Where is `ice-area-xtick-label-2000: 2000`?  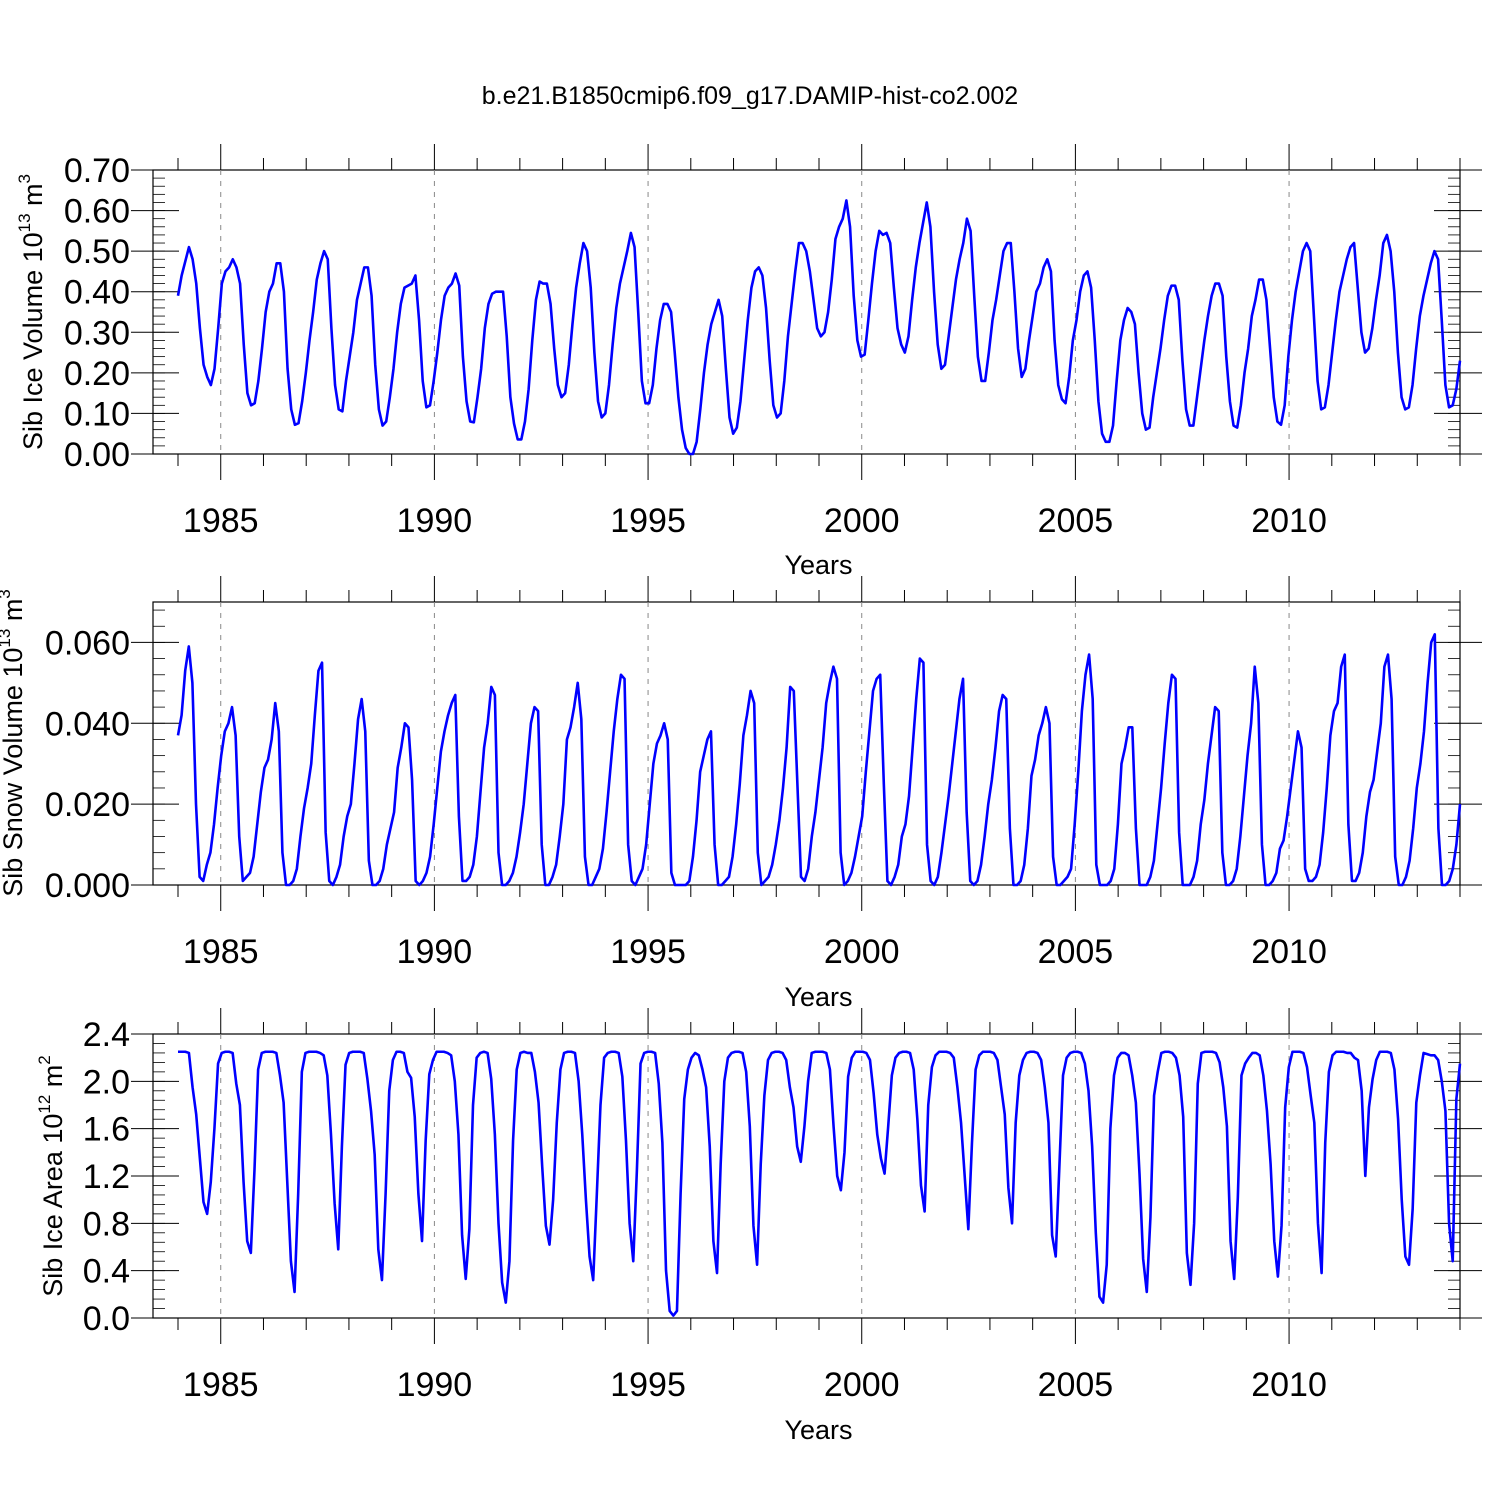 ice-area-xtick-label-2000: 2000 is located at coordinates (862, 1385).